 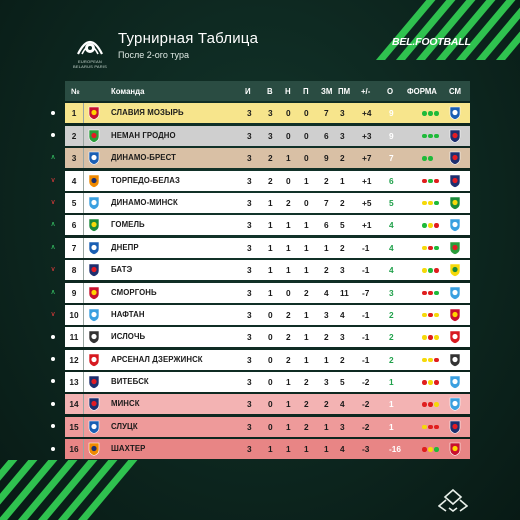 What do you see at coordinates (267, 314) in the screenshot?
I see `table-row: 10 НАФТАН 3 0 2 1 3 4 -1 2` at bounding box center [267, 314].